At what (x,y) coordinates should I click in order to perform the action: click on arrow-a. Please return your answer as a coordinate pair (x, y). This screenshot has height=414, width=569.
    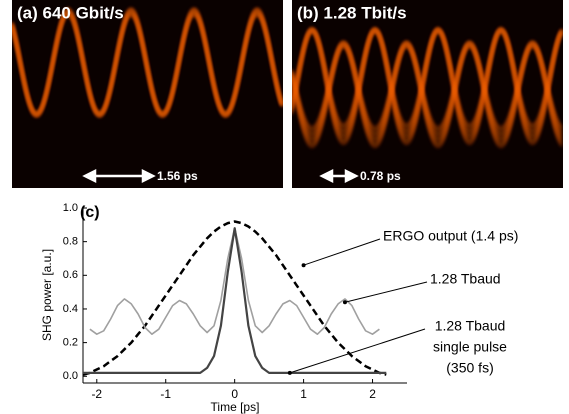
    Looking at the image, I should click on (119, 176).